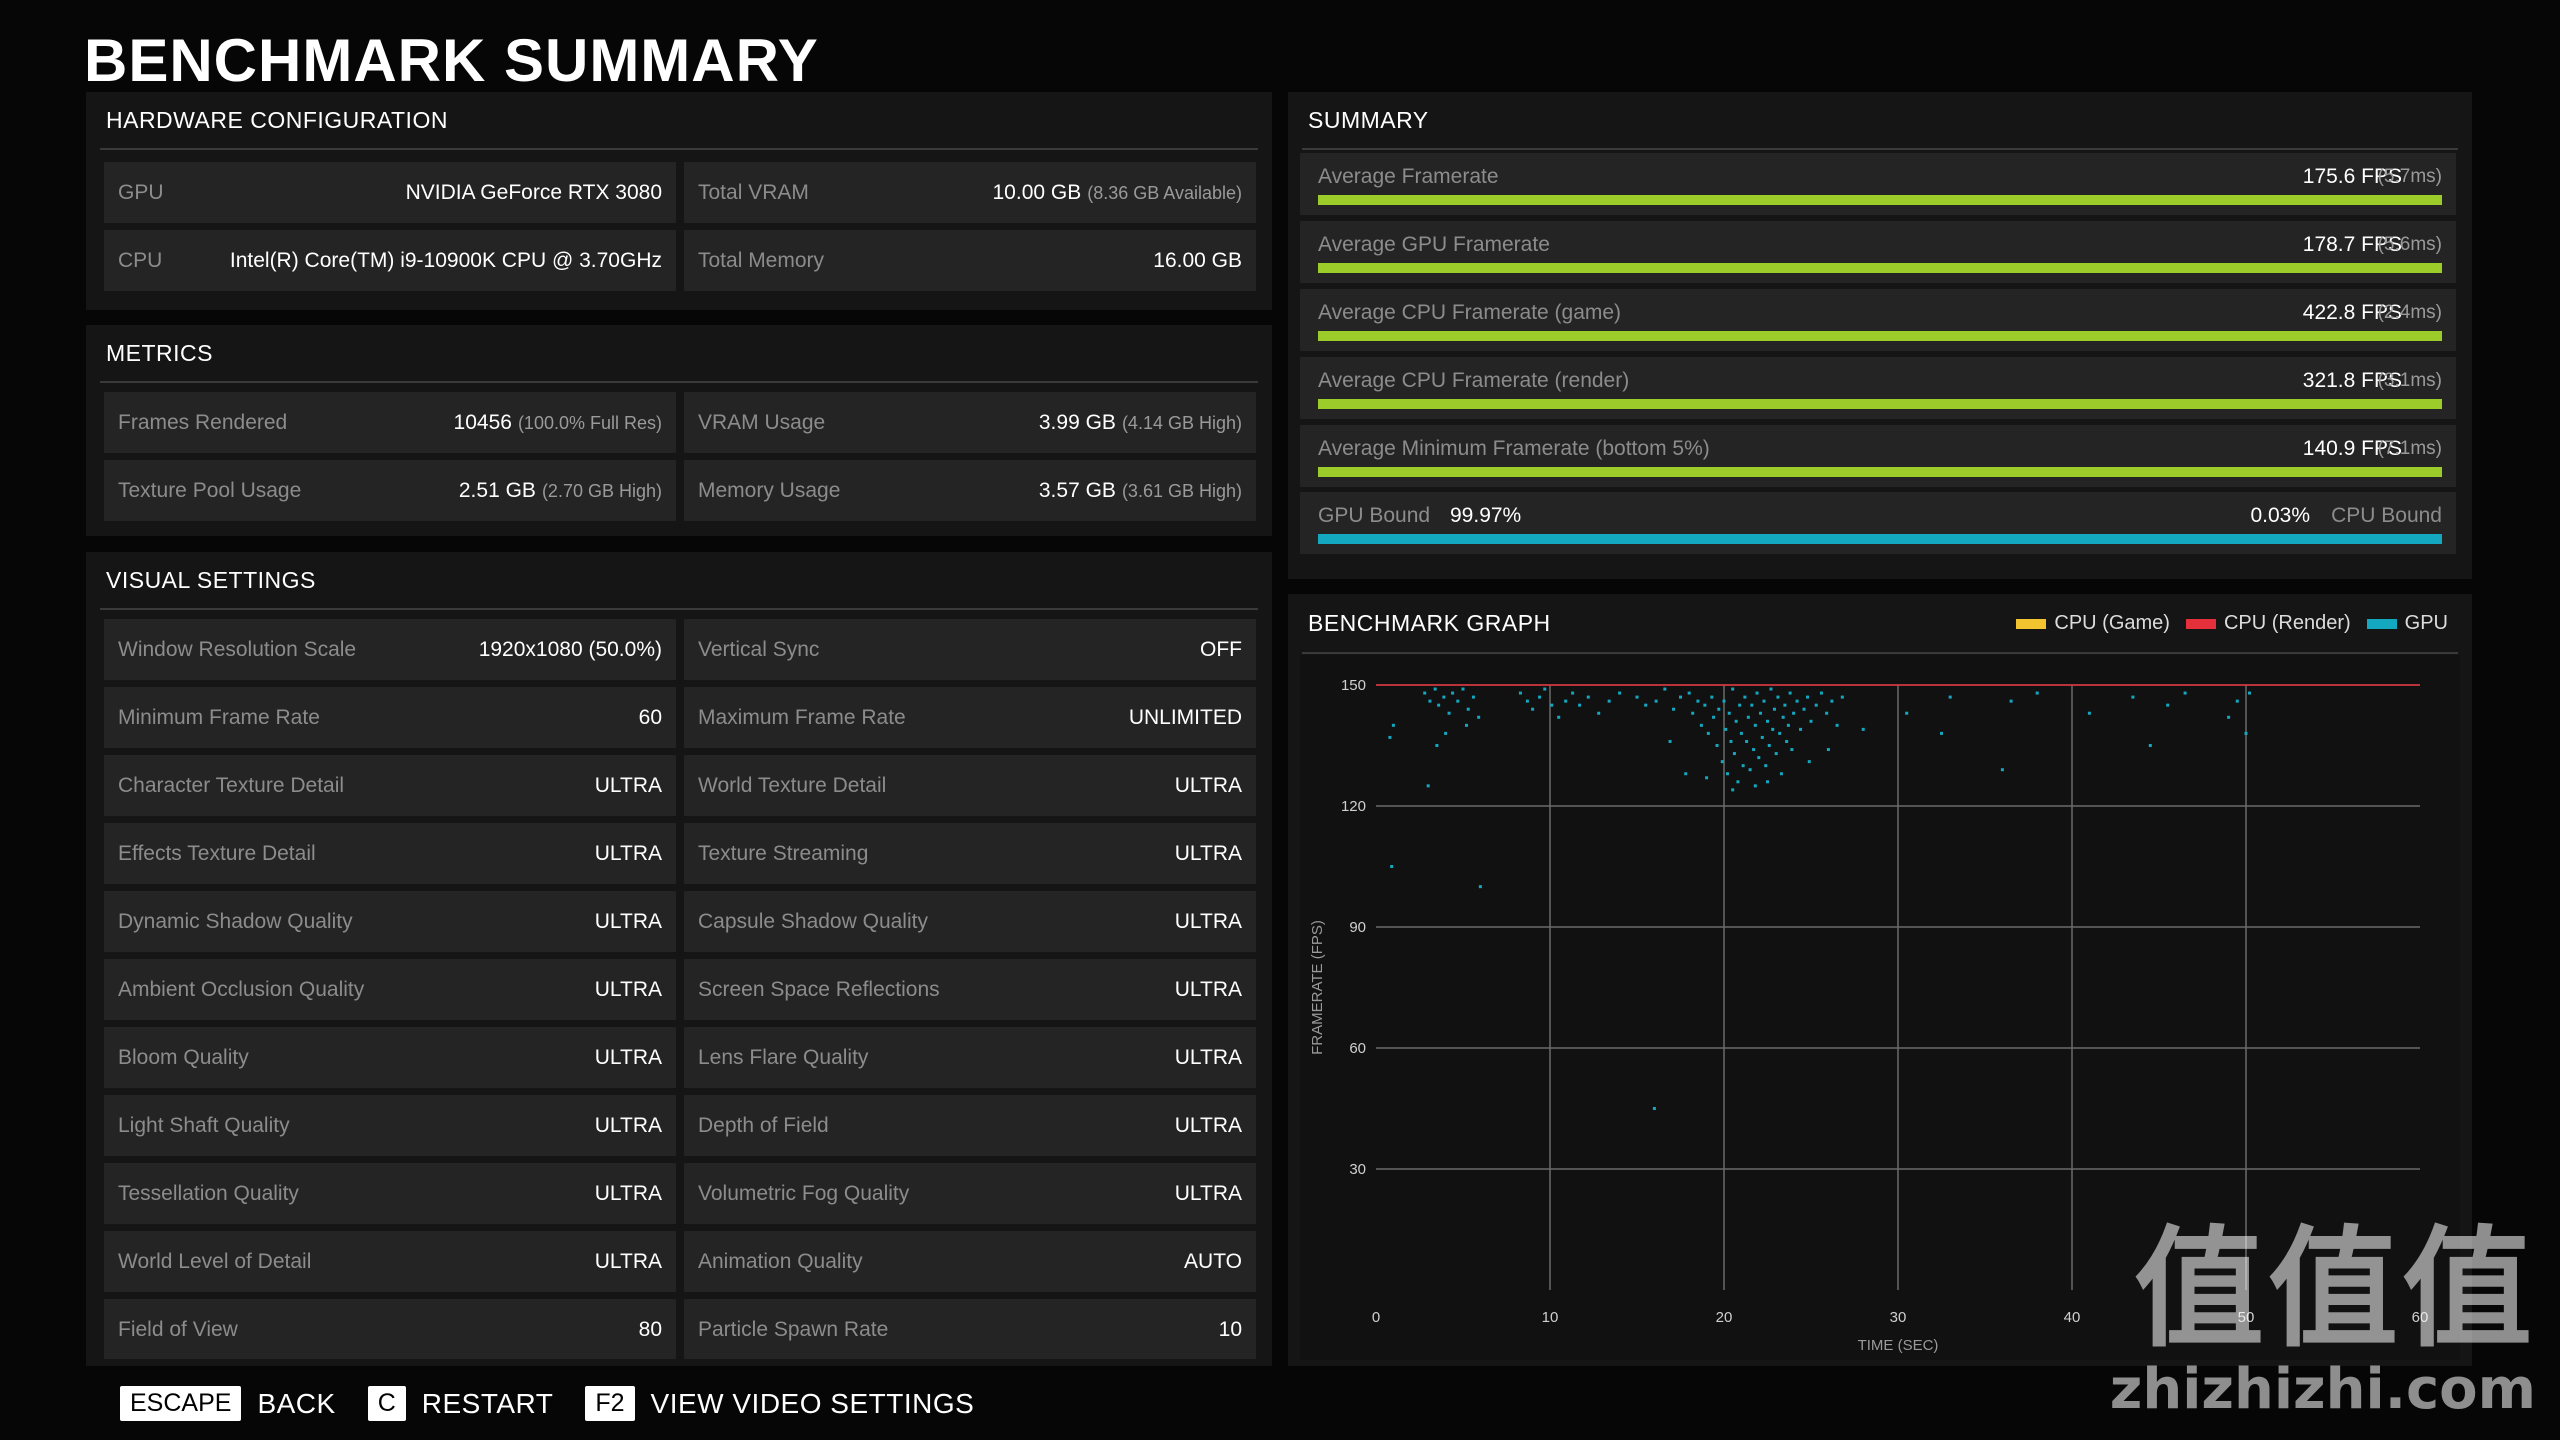 This screenshot has width=2560, height=1440. I want to click on legend-cpu-render: CPU (Render), so click(2287, 623).